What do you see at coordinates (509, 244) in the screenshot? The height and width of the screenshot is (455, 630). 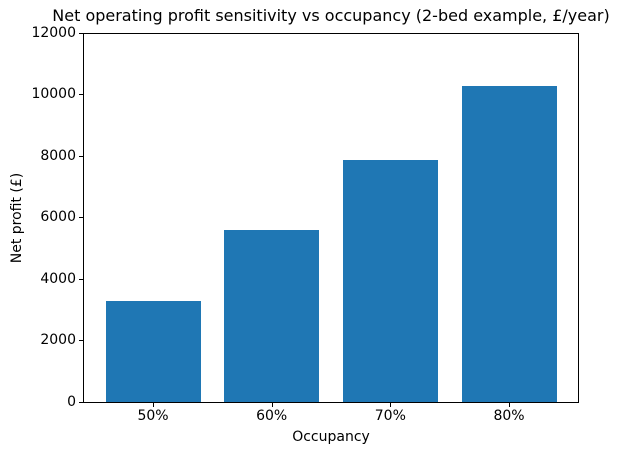 I see `bar-80%` at bounding box center [509, 244].